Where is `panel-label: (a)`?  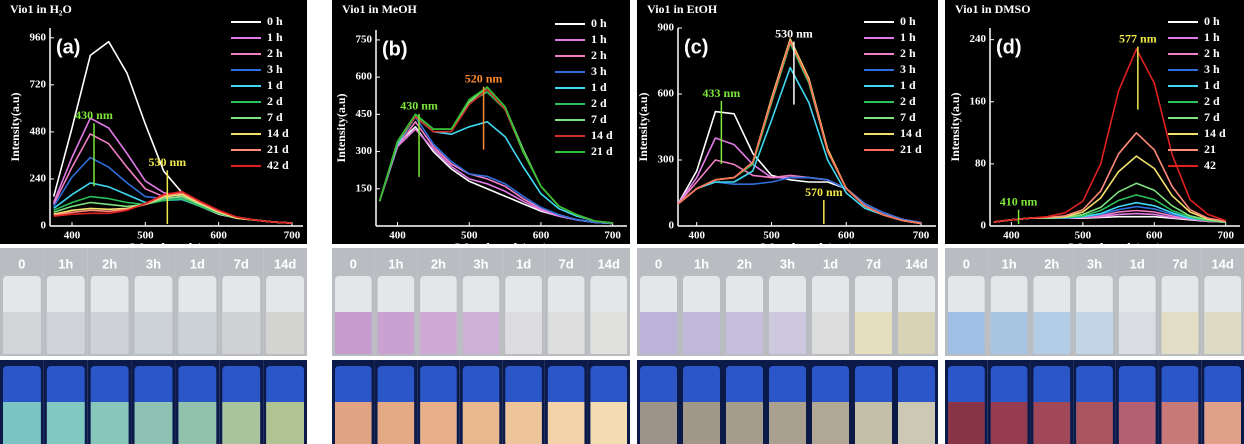
panel-label: (a) is located at coordinates (68, 47).